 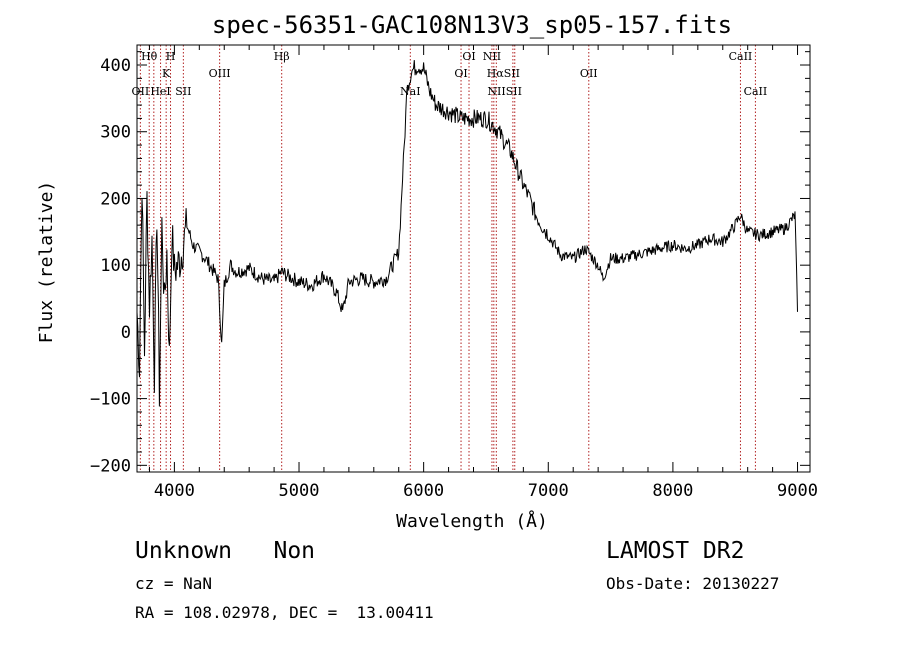 I want to click on y-tick-label: 200, so click(x=115, y=199).